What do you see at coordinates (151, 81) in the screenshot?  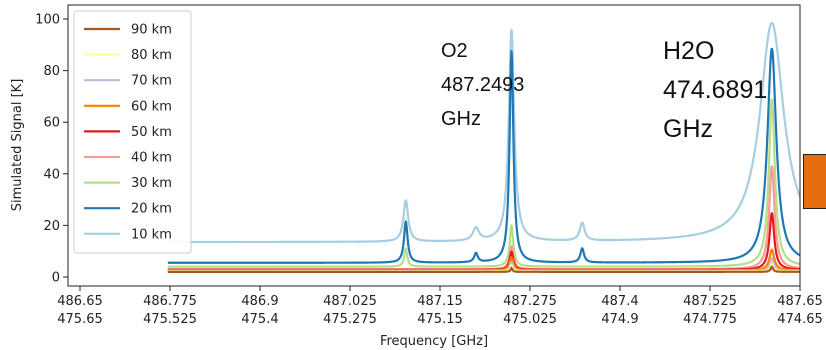 I see `legend-label: 70 km` at bounding box center [151, 81].